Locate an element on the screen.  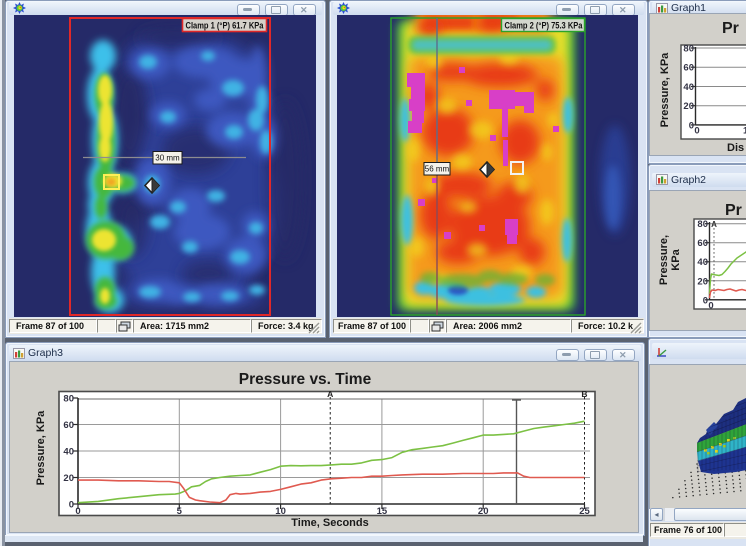
svg-text: 5 is located at coordinates (180, 511).